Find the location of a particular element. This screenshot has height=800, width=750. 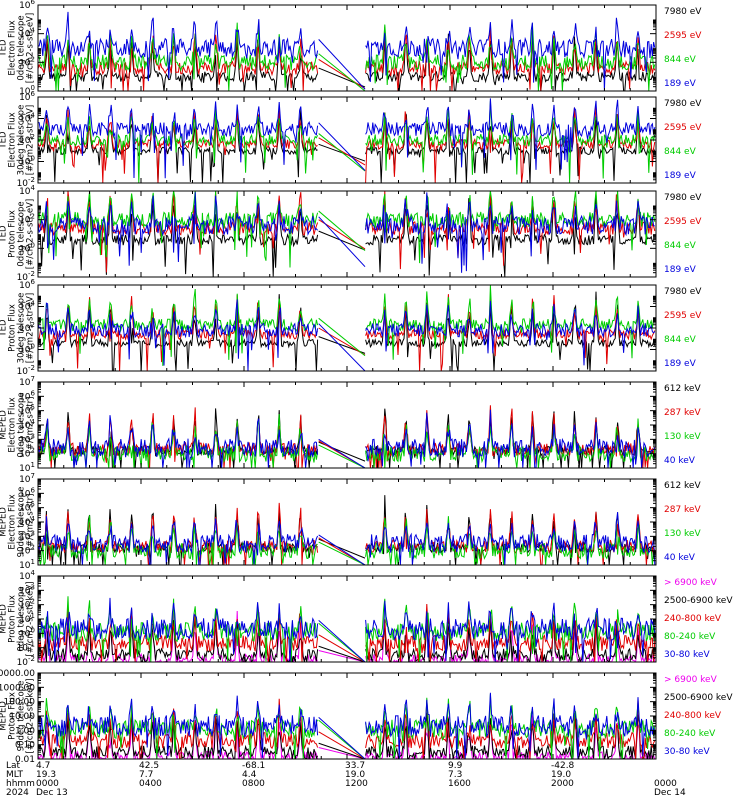

x-tick-value: 2000 is located at coordinates (562, 784).